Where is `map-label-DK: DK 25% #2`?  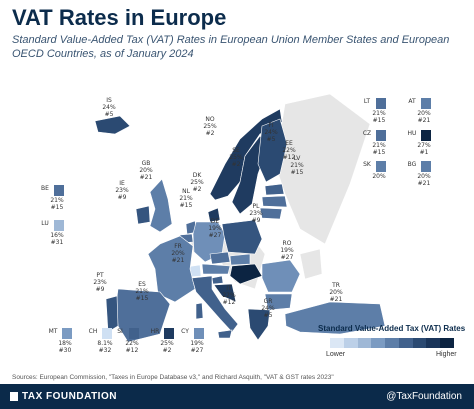 map-label-DK: DK 25% #2 is located at coordinates (197, 182).